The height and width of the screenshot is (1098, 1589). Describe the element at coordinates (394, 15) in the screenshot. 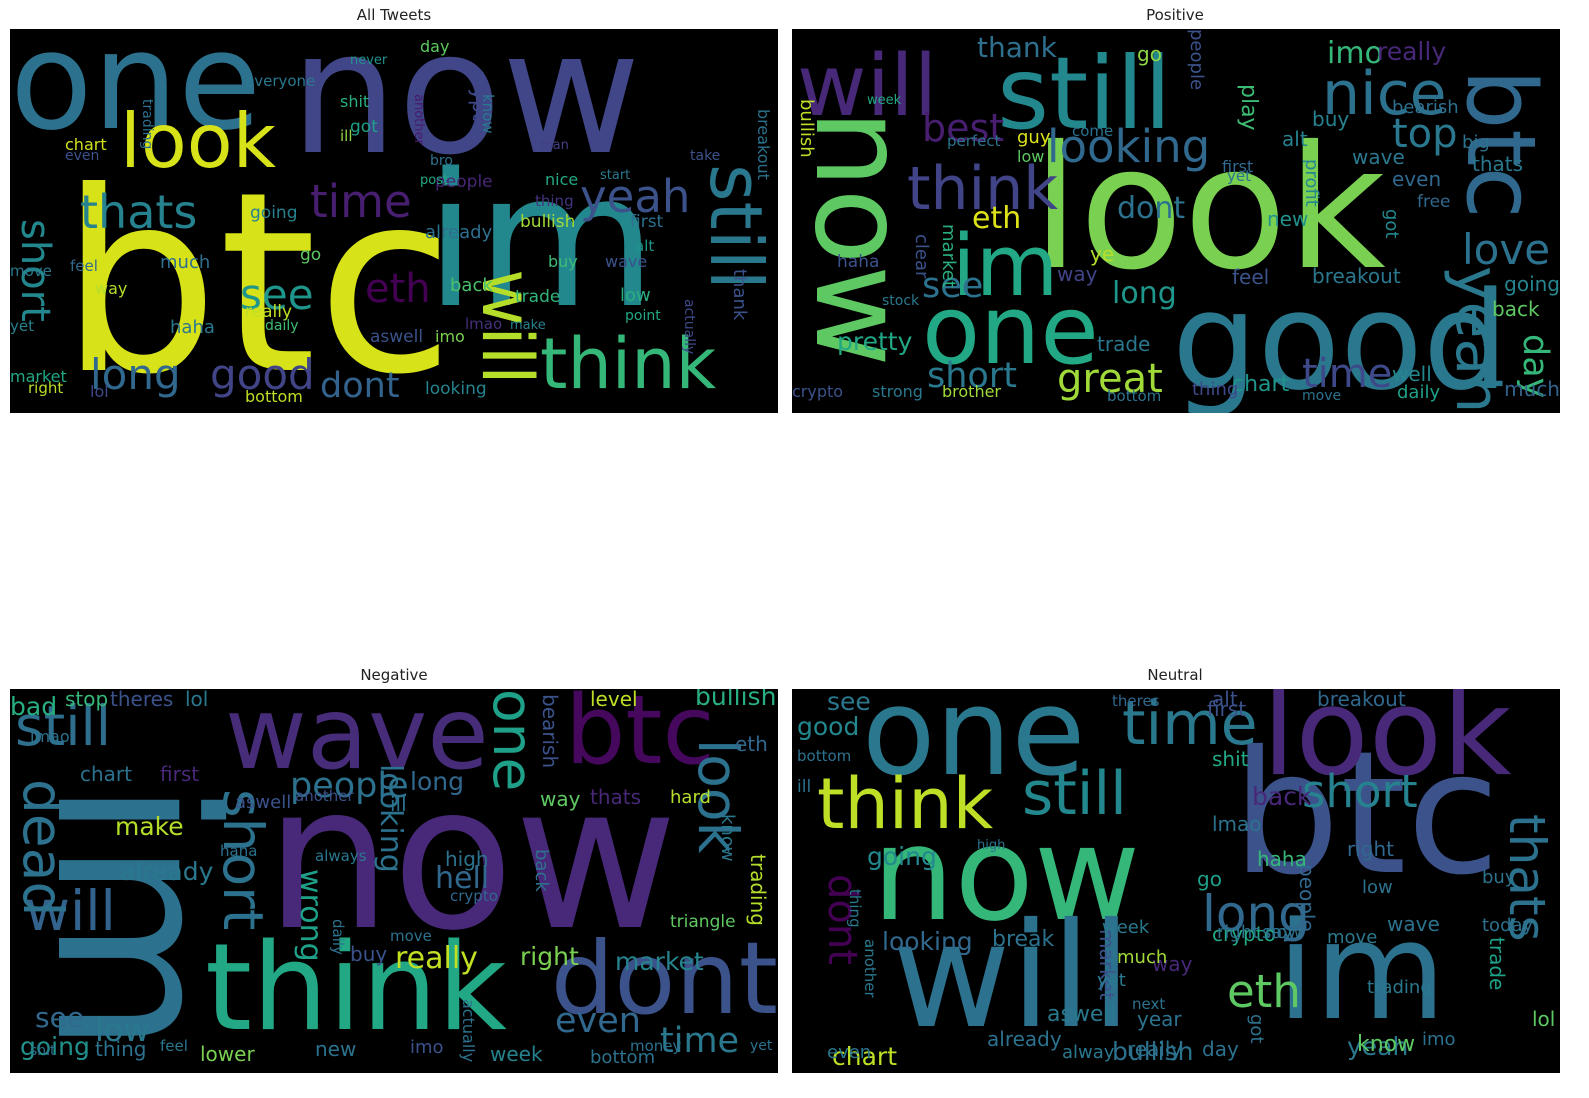

I see `panel-title-all-tweets: All Tweets` at that location.